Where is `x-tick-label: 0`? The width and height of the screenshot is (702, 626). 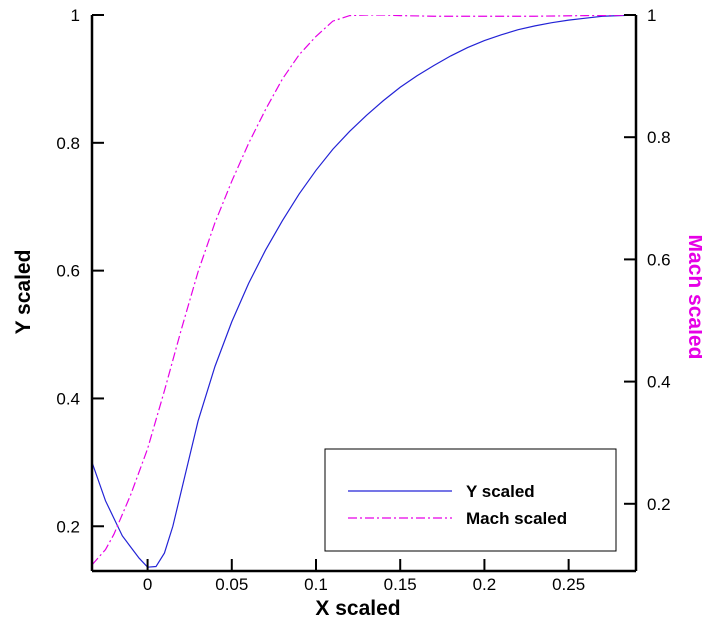 x-tick-label: 0 is located at coordinates (147, 584).